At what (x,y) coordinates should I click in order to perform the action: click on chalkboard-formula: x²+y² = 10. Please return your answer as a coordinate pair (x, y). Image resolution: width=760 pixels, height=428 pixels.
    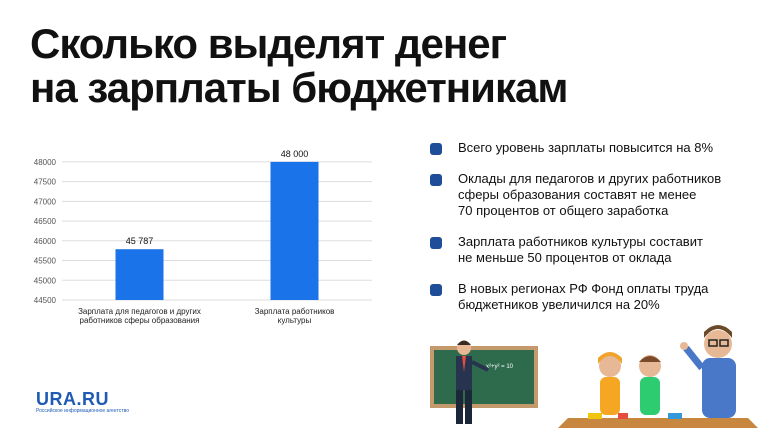
    Looking at the image, I should click on (500, 367).